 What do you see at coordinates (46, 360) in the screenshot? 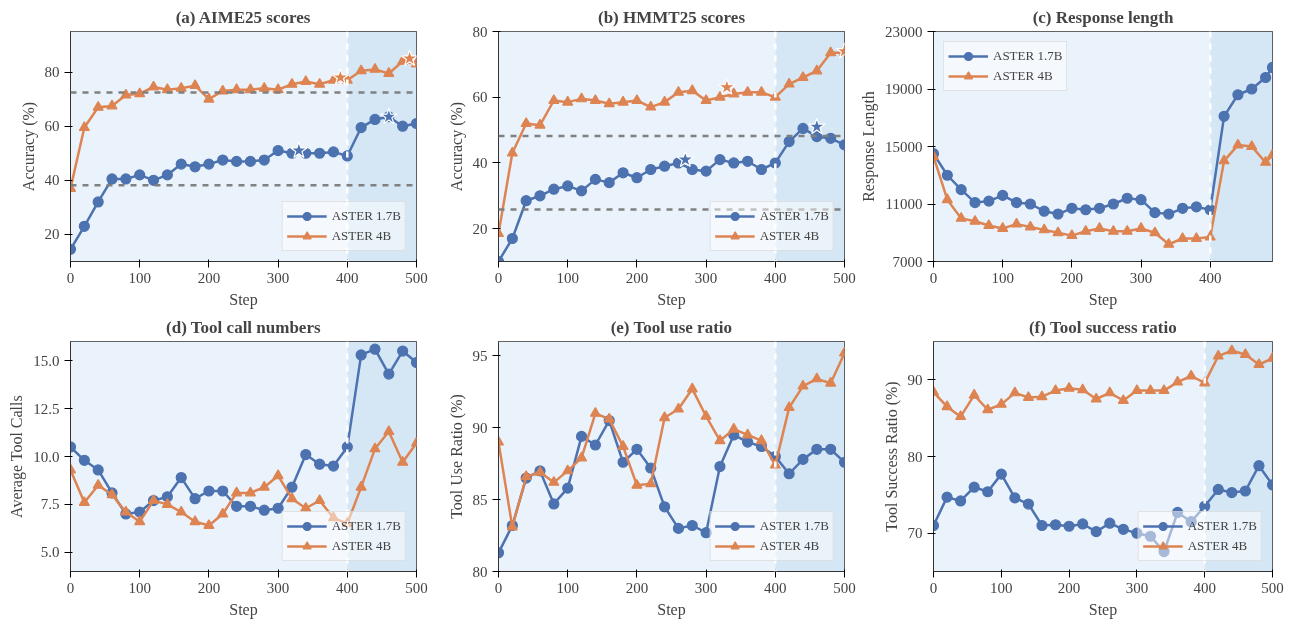
I see `y-tick-label: 15.0` at bounding box center [46, 360].